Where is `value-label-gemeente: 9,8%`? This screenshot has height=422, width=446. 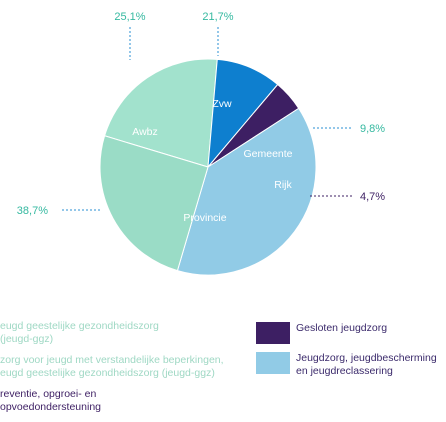
value-label-gemeente: 9,8% is located at coordinates (372, 129).